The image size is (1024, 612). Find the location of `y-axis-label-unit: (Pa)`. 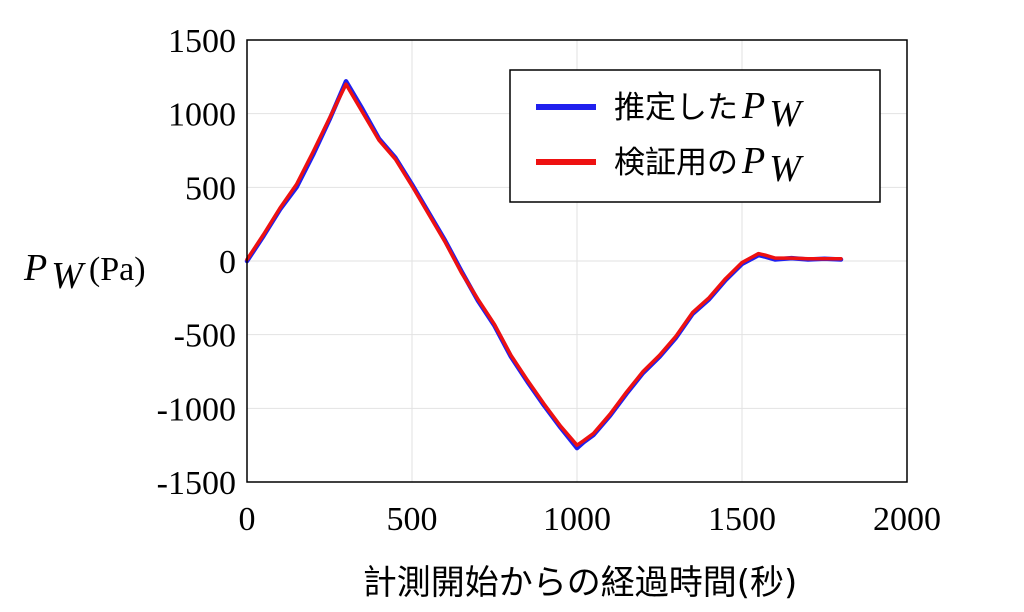

y-axis-label-unit: (Pa) is located at coordinates (117, 269).